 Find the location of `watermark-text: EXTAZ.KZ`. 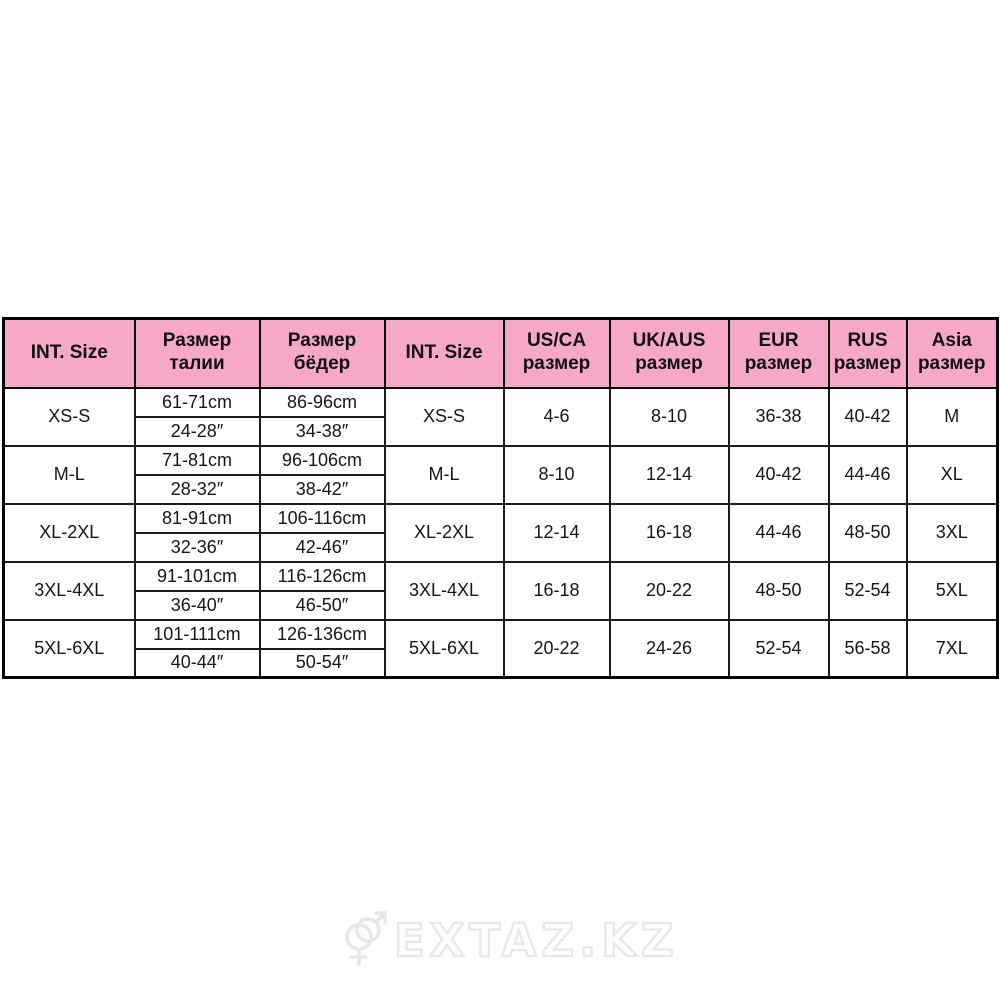

watermark-text: EXTAZ.KZ is located at coordinates (536, 939).